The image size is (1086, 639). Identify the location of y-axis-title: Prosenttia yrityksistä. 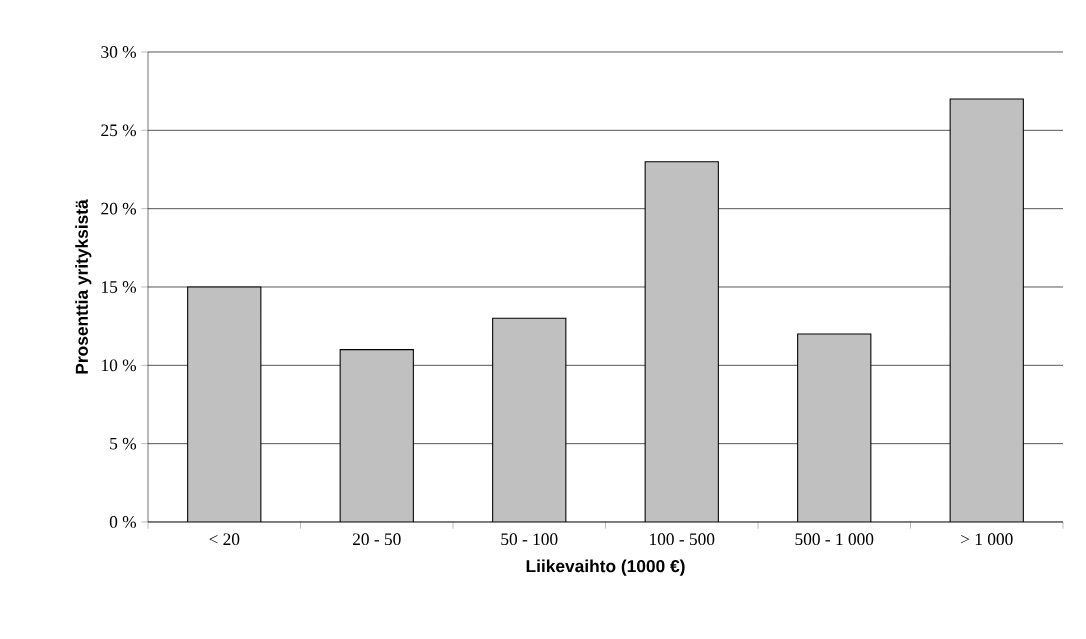
(83, 286).